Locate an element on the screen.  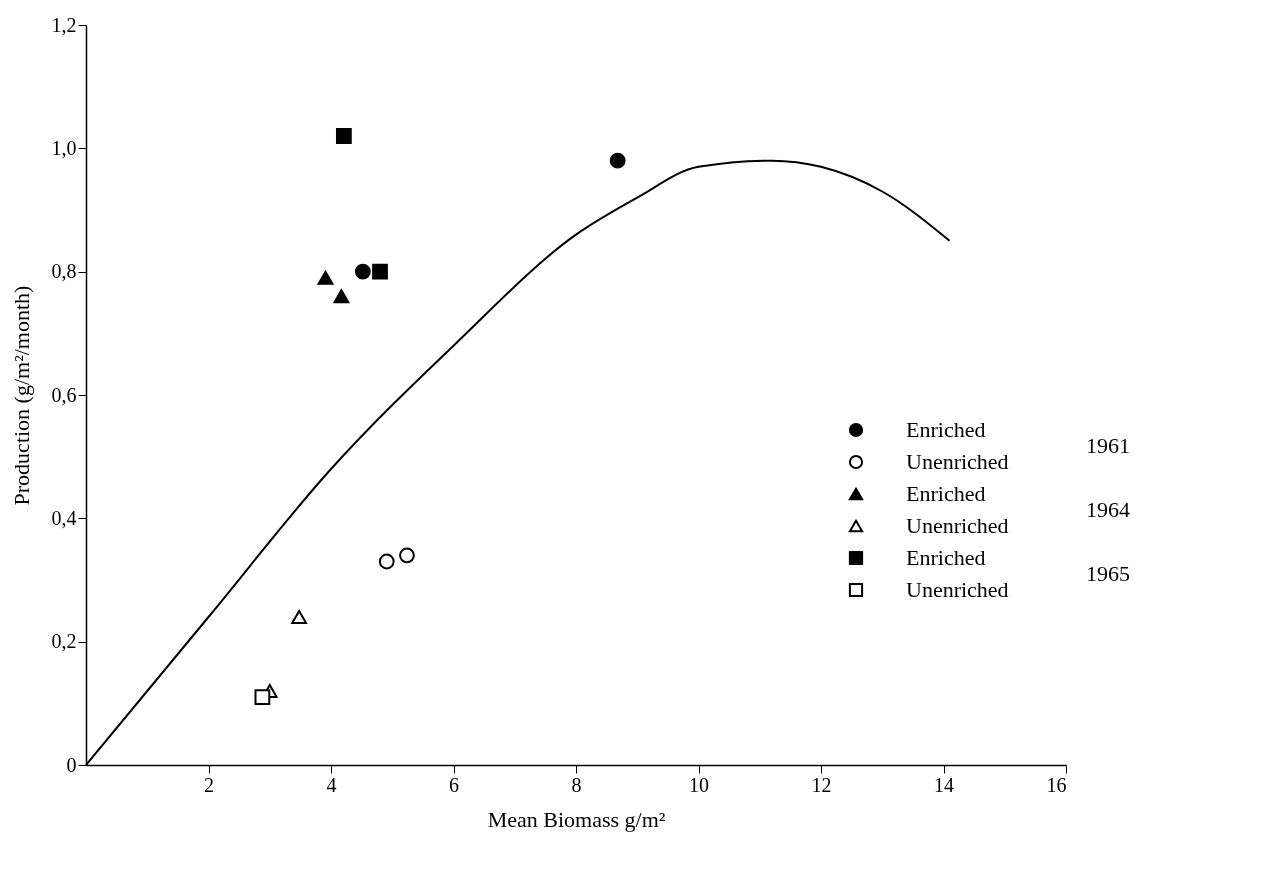
y-tick-label: 1,0 is located at coordinates (64, 147).